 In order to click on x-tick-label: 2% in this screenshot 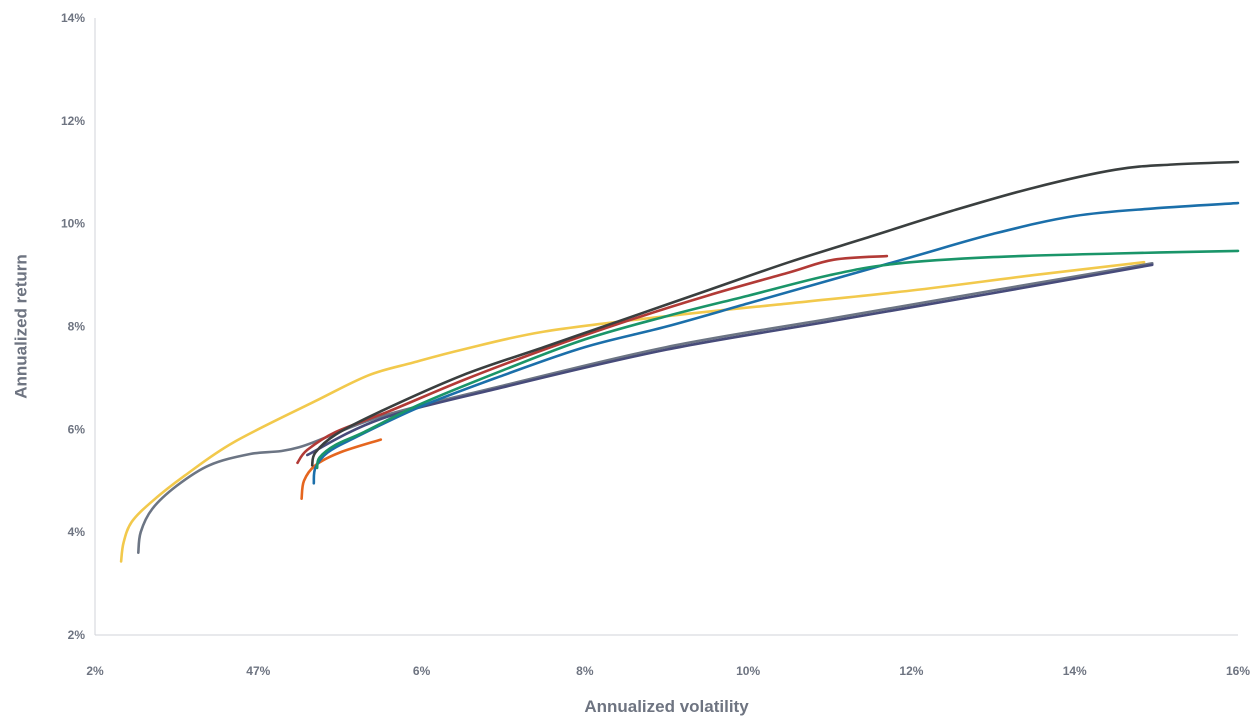, I will do `click(95, 671)`.